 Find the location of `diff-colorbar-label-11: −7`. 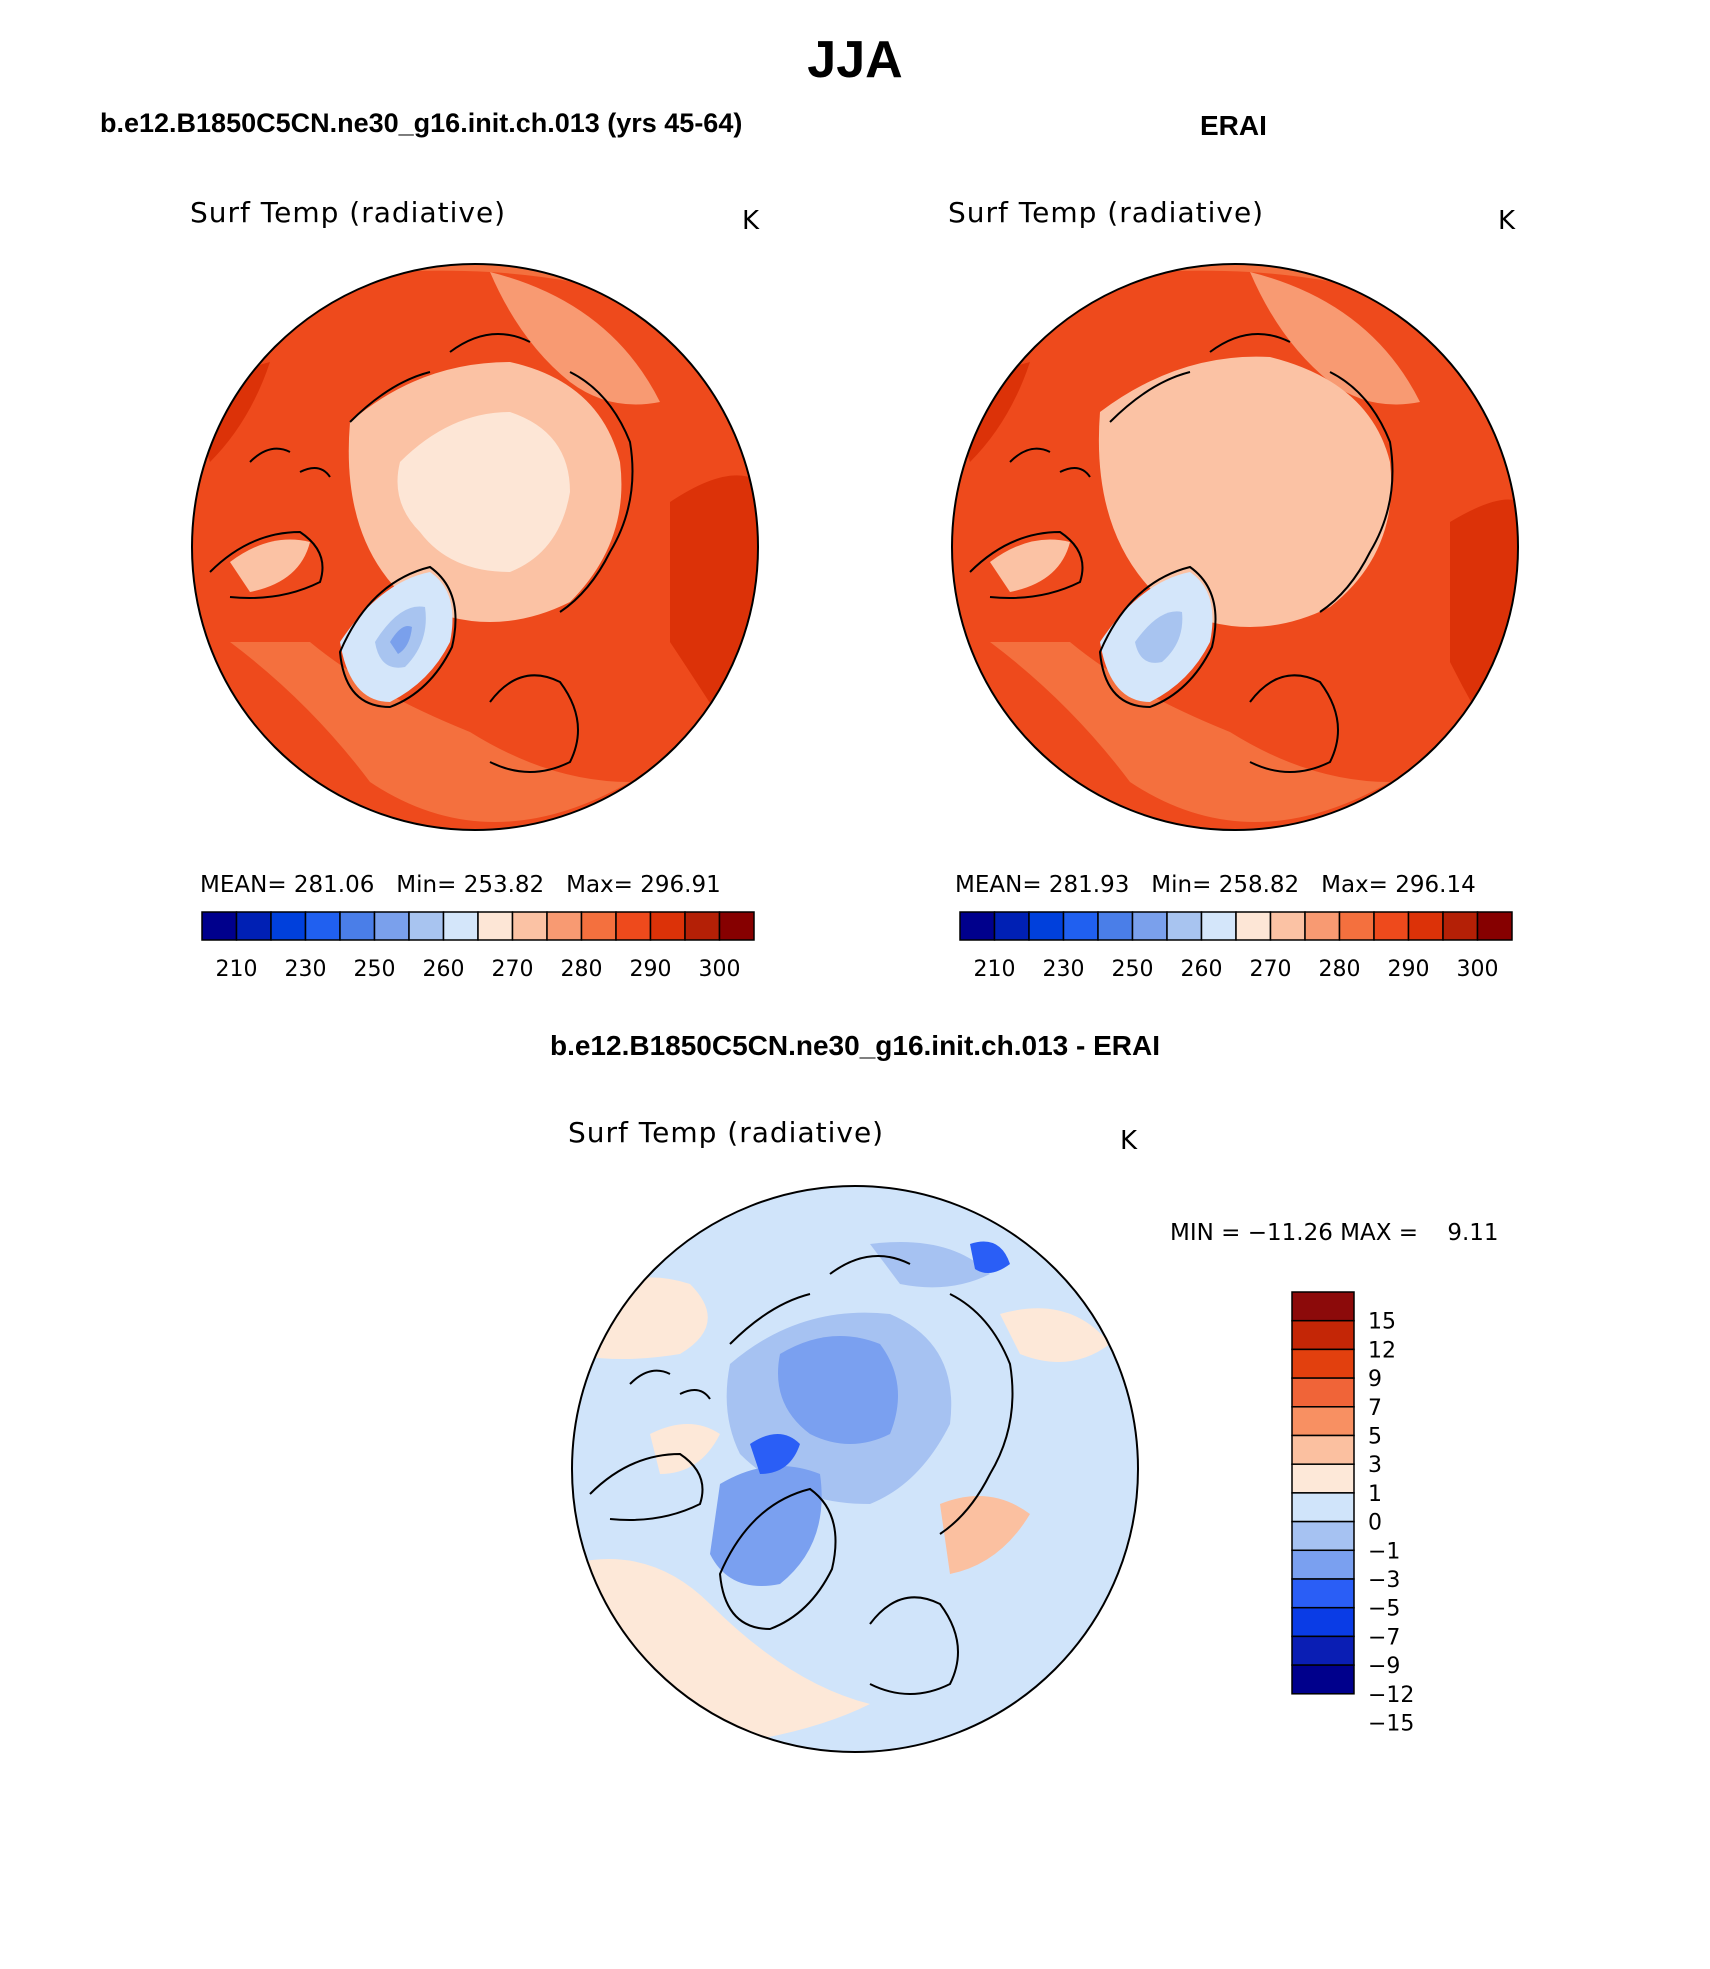

diff-colorbar-label-11: −7 is located at coordinates (1384, 1637).